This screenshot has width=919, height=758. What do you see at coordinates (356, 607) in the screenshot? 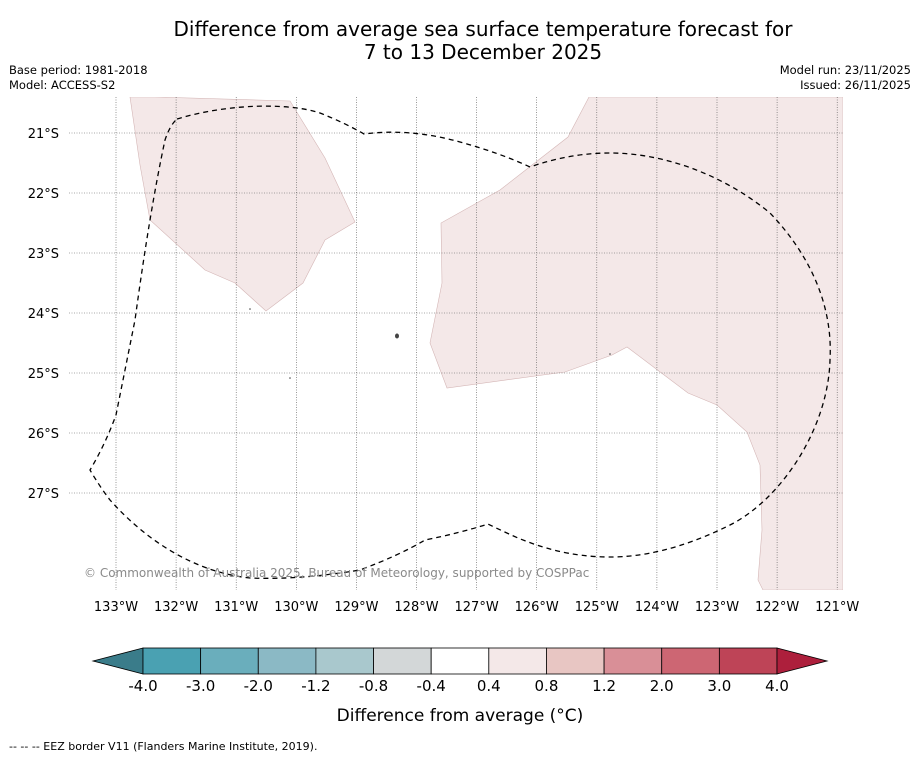
I see `lon-label: 129°W` at bounding box center [356, 607].